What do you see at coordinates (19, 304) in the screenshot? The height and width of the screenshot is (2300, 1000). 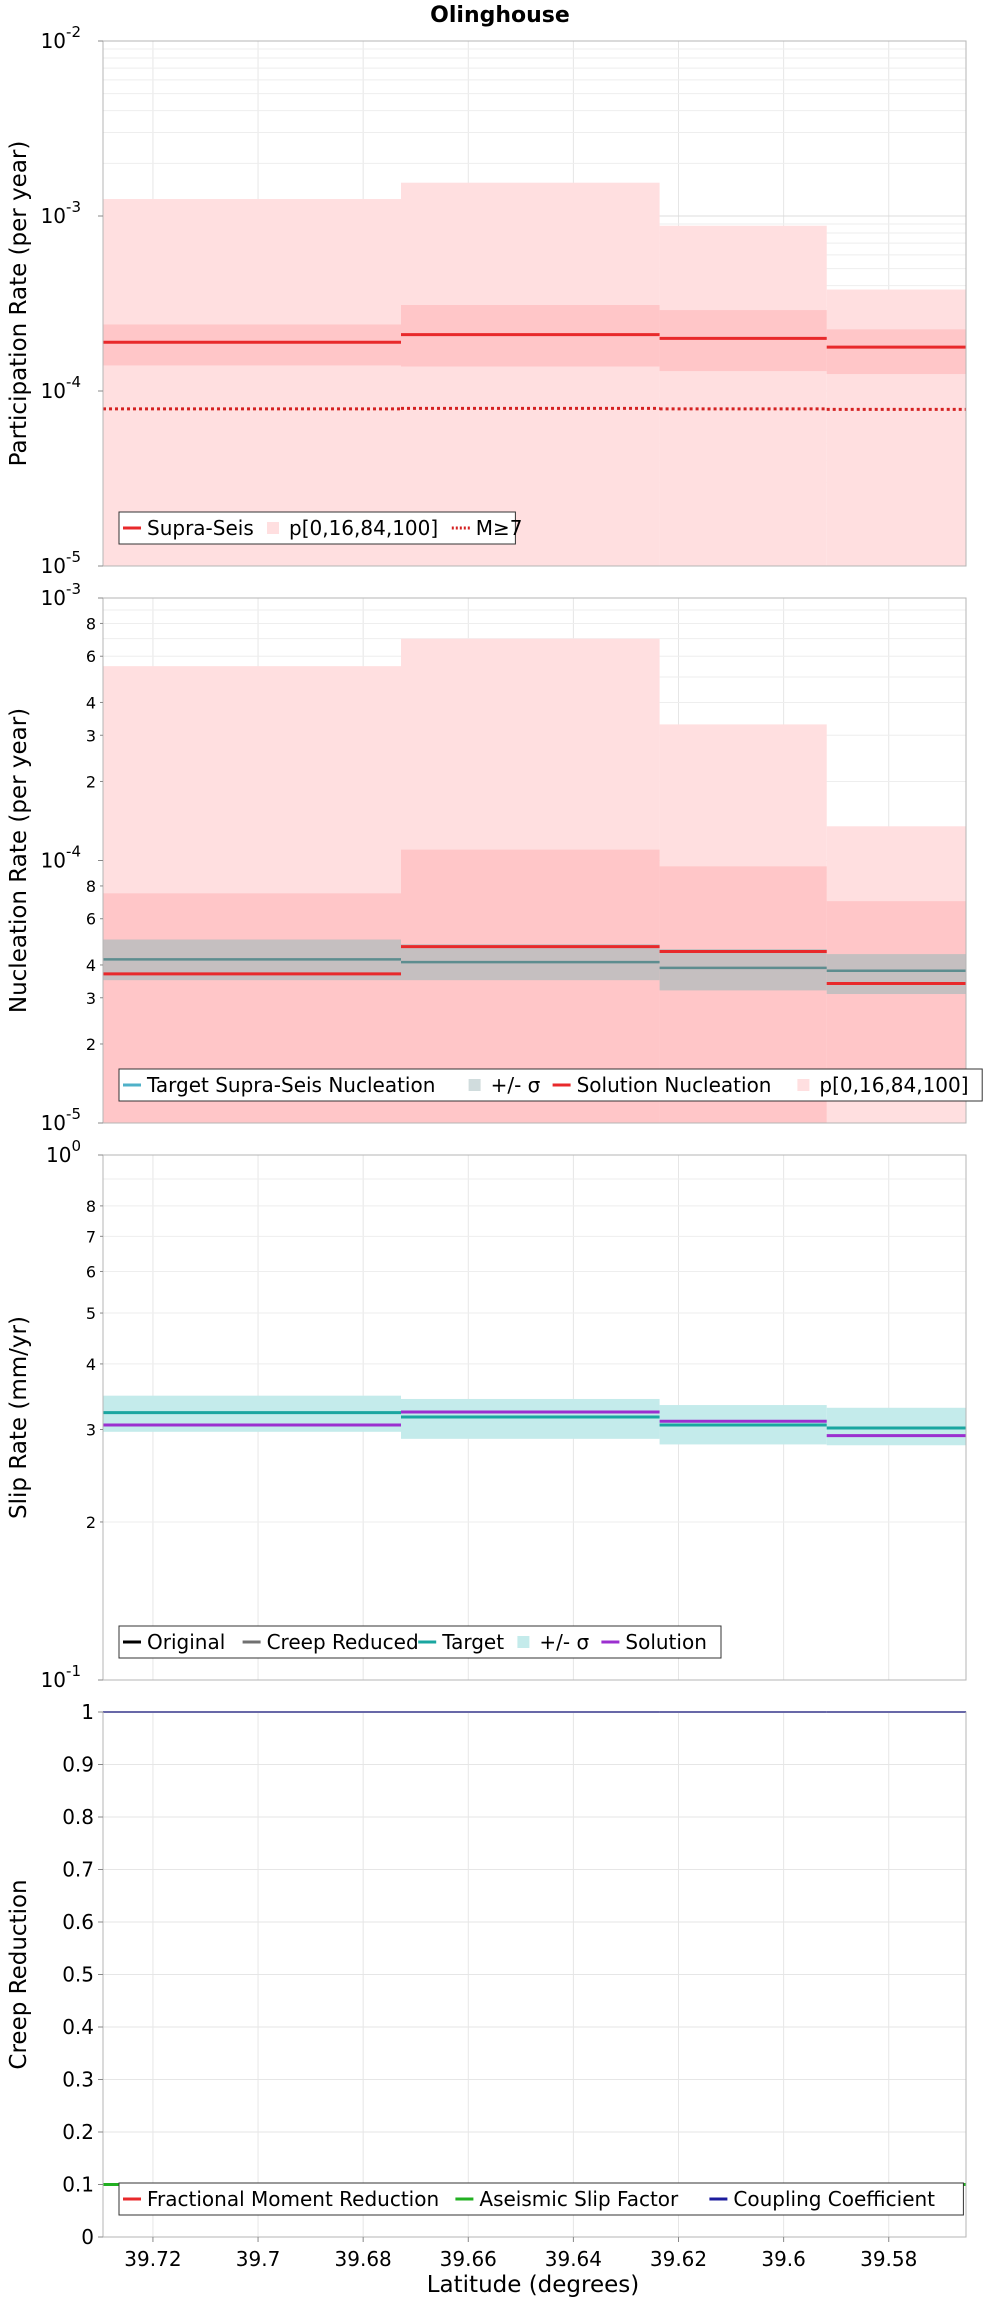 I see `y-axis-label: Participation Rate (per year)` at bounding box center [19, 304].